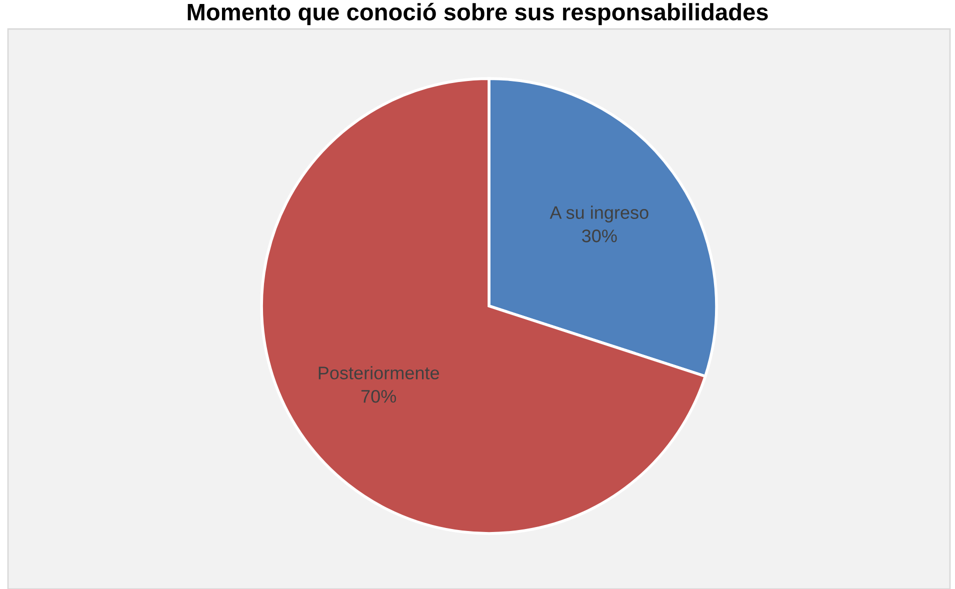 The height and width of the screenshot is (589, 955). I want to click on chart-title: Momento que conoció sobre sus responsabilidades, so click(478, 14).